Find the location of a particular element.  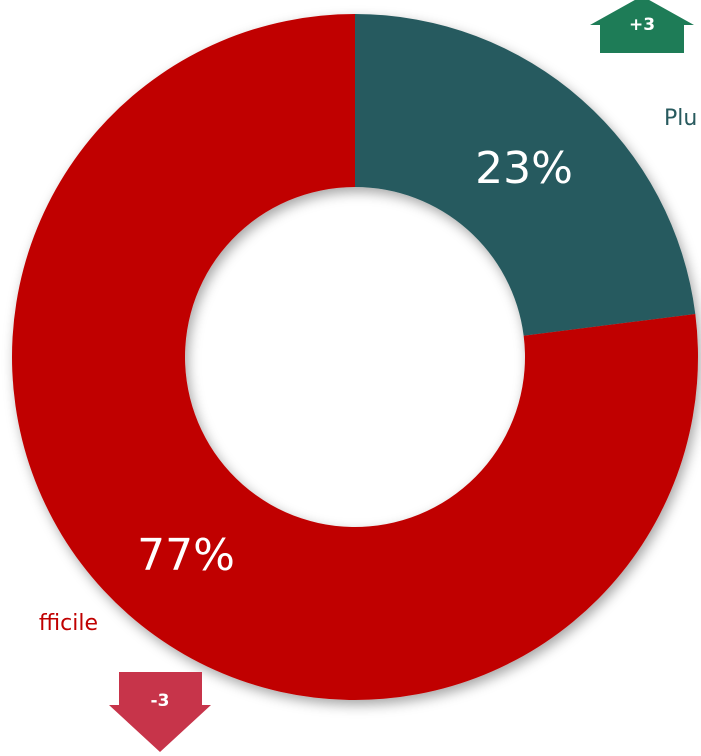

change-badge-down-text: -3 is located at coordinates (160, 701).